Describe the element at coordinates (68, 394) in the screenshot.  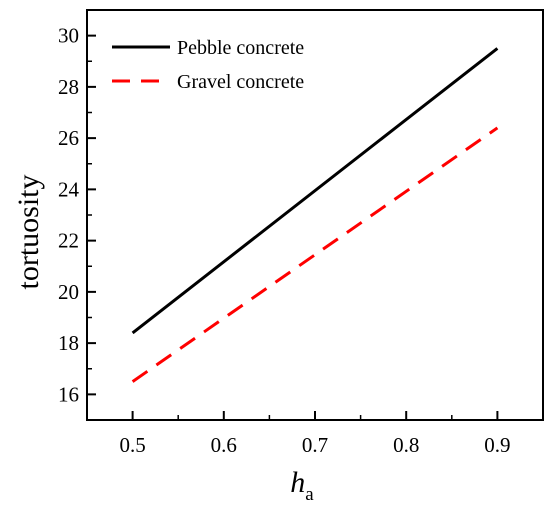
I see `y-tick-label: 16` at that location.